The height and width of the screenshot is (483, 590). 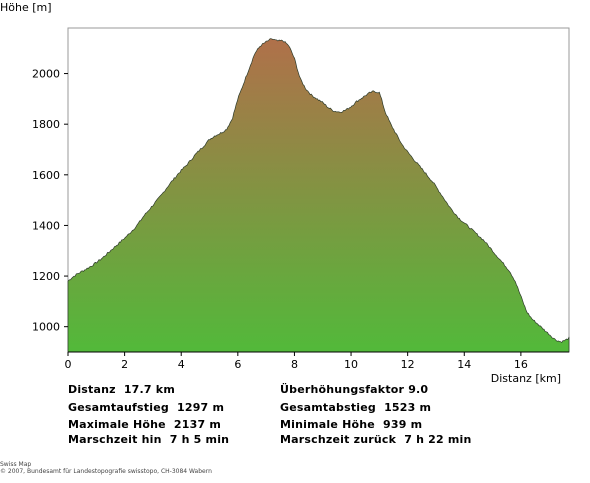 I want to click on stats-label: Maximale Höhe, so click(x=117, y=424).